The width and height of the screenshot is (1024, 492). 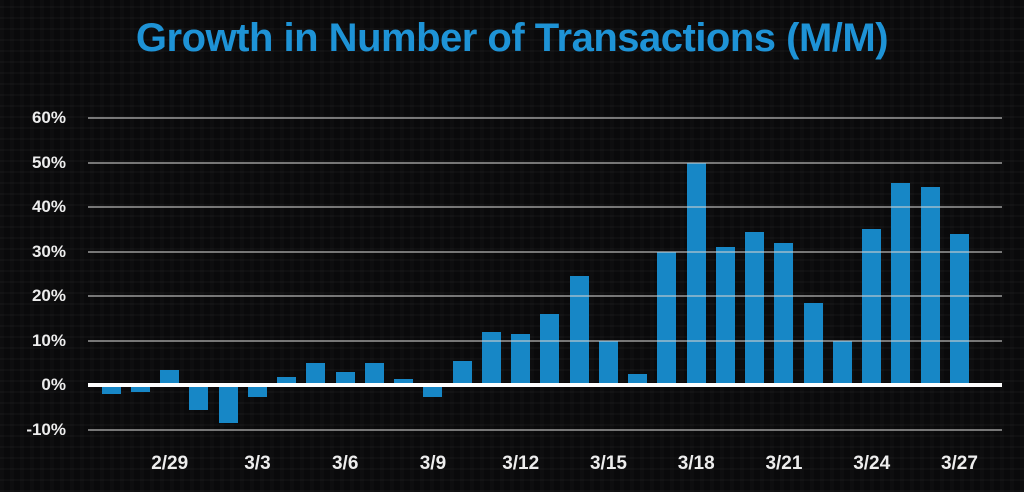 What do you see at coordinates (48, 340) in the screenshot?
I see `y-tick-label-10: 10%` at bounding box center [48, 340].